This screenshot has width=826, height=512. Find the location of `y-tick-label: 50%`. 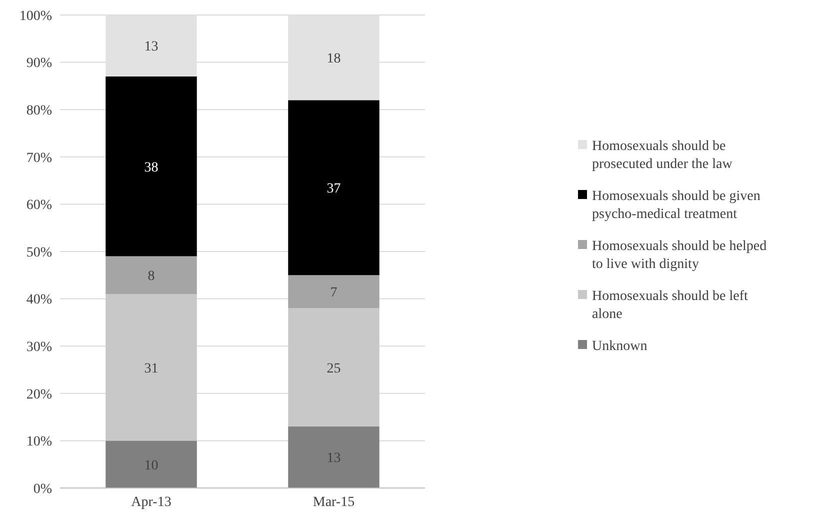

y-tick-label: 50% is located at coordinates (39, 252).